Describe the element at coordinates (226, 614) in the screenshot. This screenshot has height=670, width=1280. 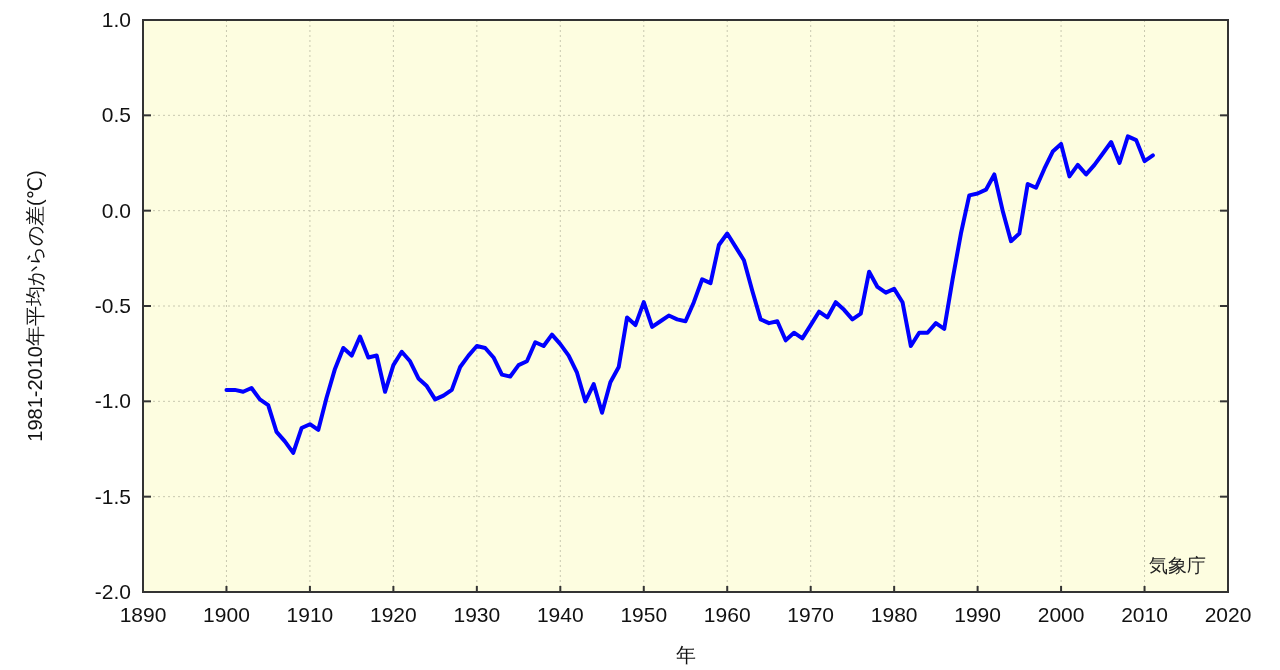
I see `x-tick-label: 1900` at that location.